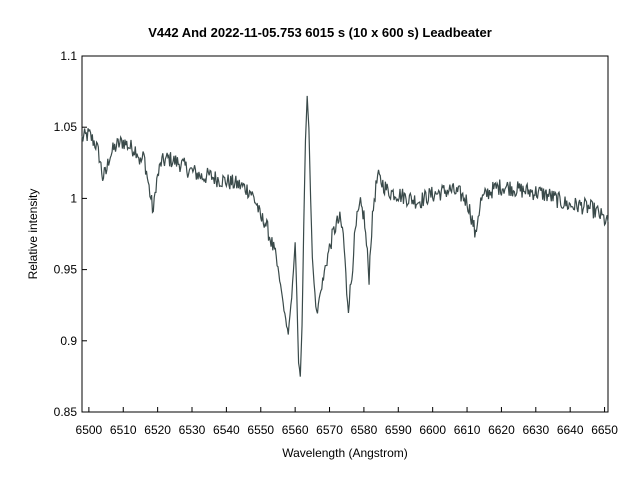  I want to click on x-tick-label: 6560, so click(295, 430).